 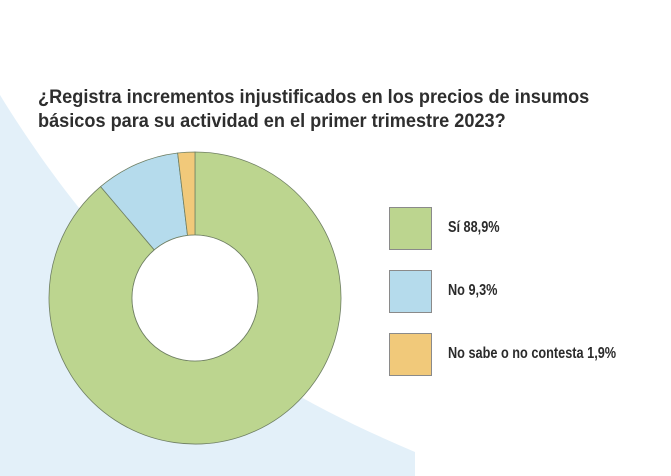 I want to click on legend-label-no: No 9,3%, so click(x=473, y=290).